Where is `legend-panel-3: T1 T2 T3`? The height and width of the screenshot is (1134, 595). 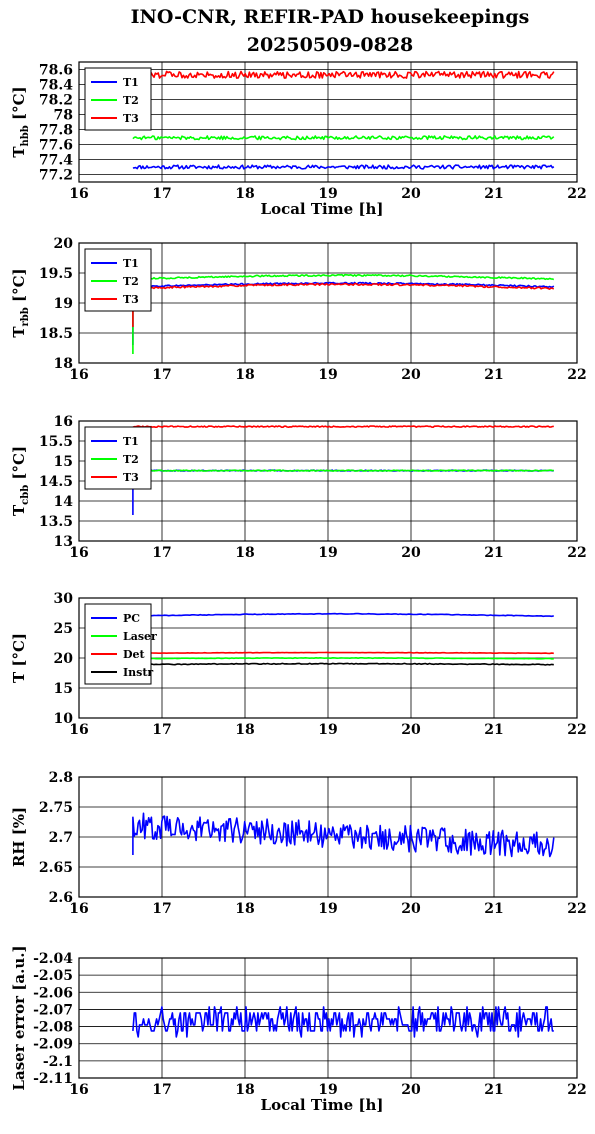
legend-panel-3: T1 T2 T3 is located at coordinates (118, 458).